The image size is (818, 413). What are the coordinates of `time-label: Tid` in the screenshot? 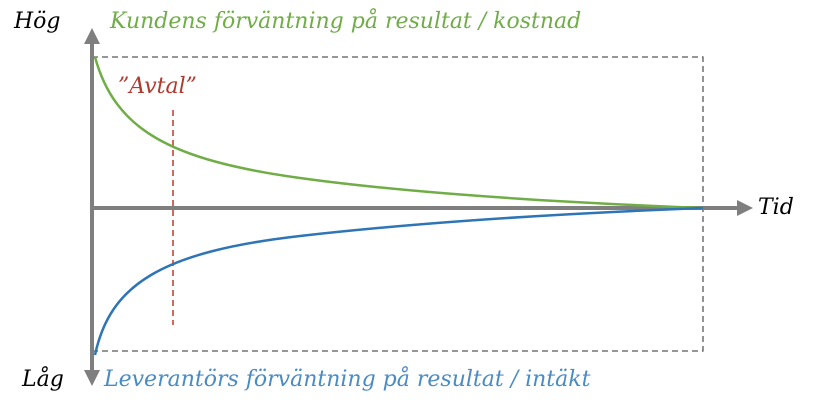 It's located at (776, 207).